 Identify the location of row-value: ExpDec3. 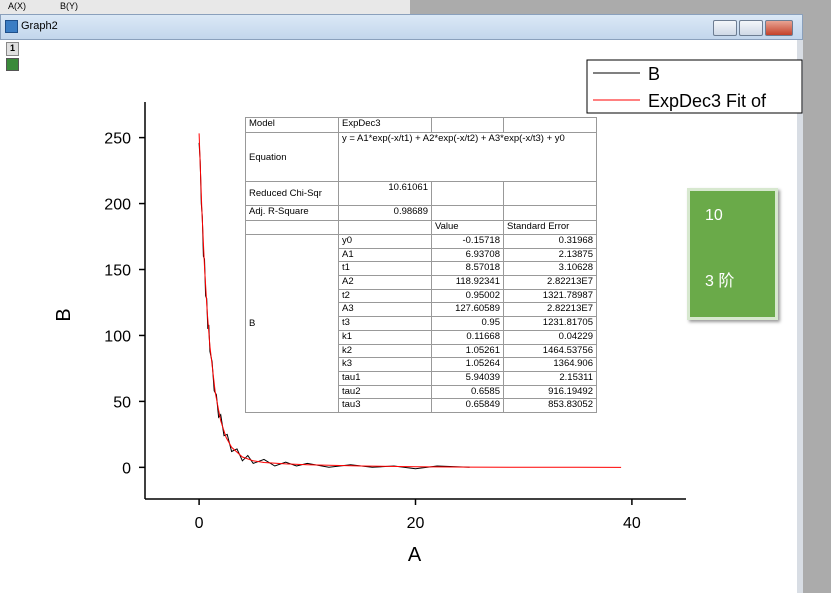
(385, 125).